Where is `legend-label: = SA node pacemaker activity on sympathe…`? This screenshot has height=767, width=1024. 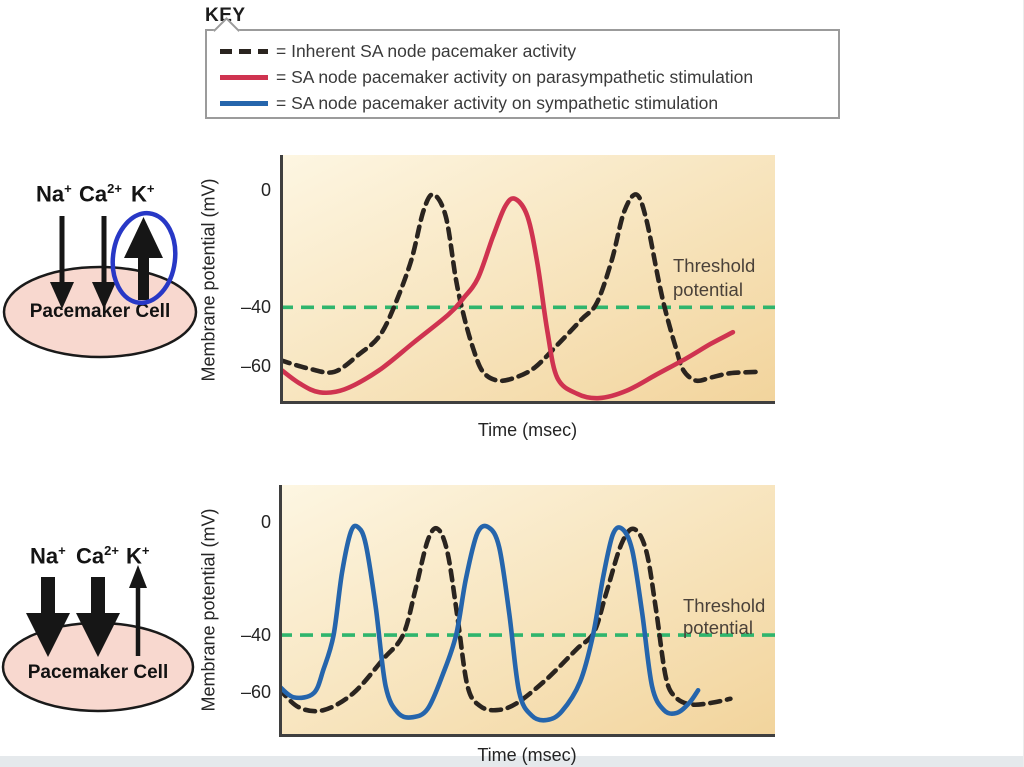
legend-label: = SA node pacemaker activity on sympathe… is located at coordinates (497, 102).